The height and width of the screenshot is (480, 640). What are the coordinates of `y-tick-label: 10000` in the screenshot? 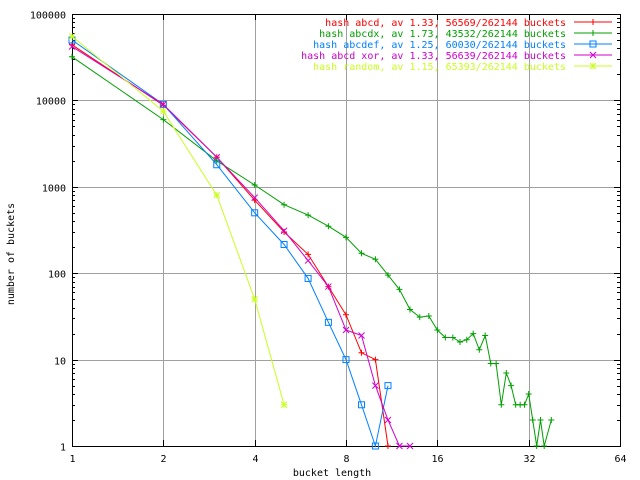 It's located at (51, 102).